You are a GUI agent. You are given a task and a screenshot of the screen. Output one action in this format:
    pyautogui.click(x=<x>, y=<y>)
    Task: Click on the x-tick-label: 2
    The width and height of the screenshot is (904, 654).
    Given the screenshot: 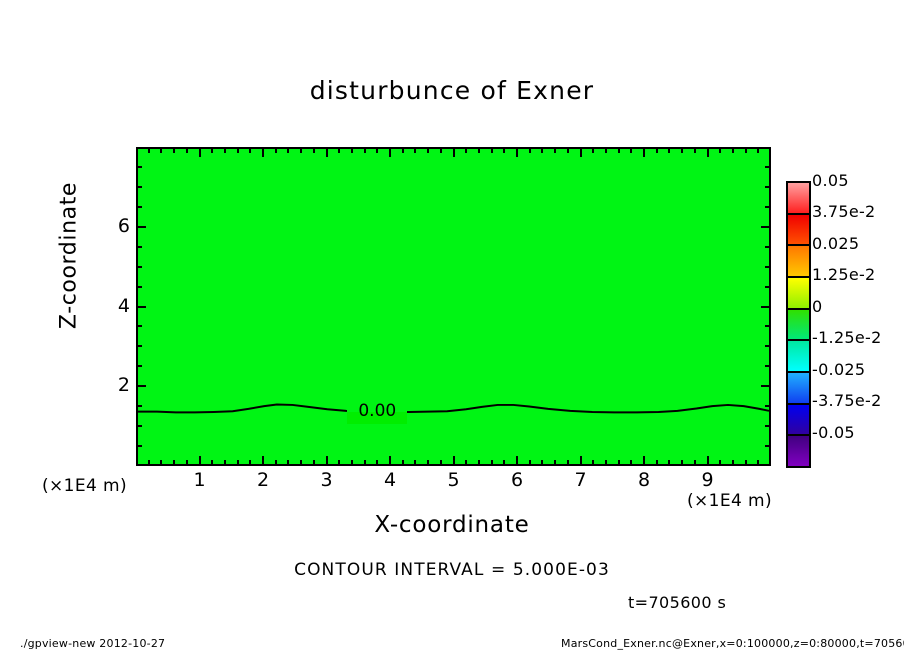 What is the action you would take?
    pyautogui.click(x=263, y=480)
    